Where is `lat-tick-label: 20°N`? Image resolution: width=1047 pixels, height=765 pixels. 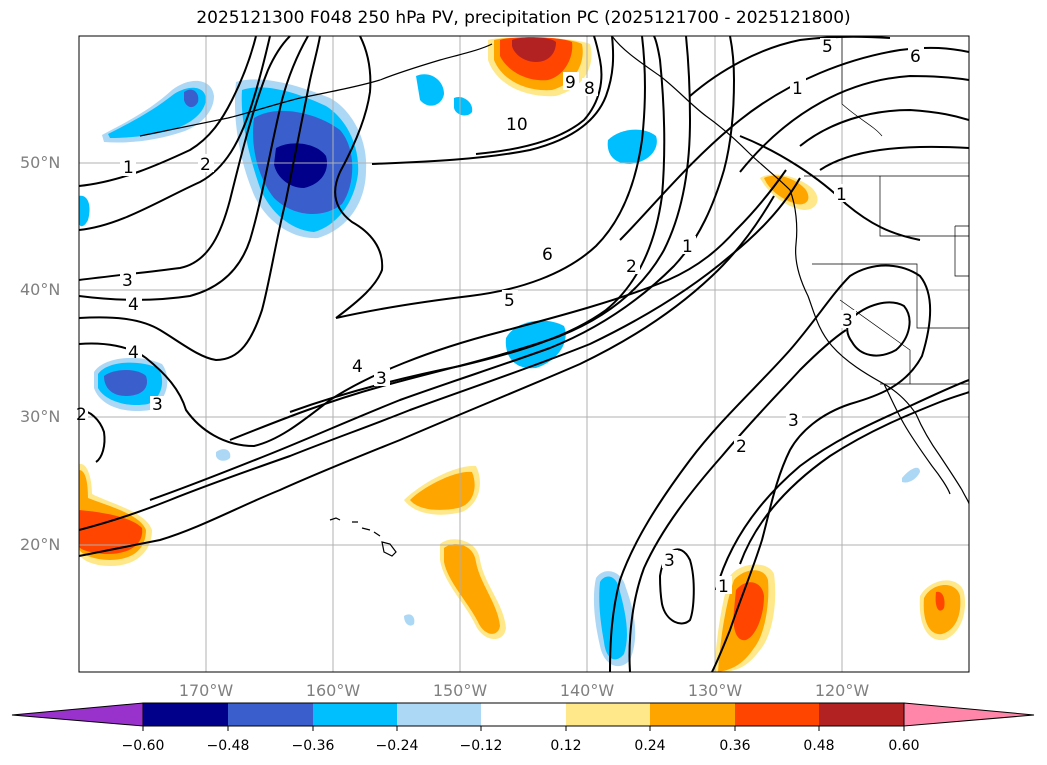 lat-tick-label: 20°N is located at coordinates (40, 544).